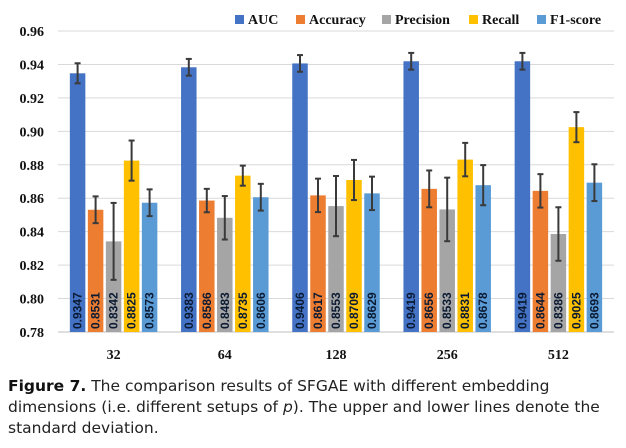  I want to click on legend-label: Recall, so click(500, 20).